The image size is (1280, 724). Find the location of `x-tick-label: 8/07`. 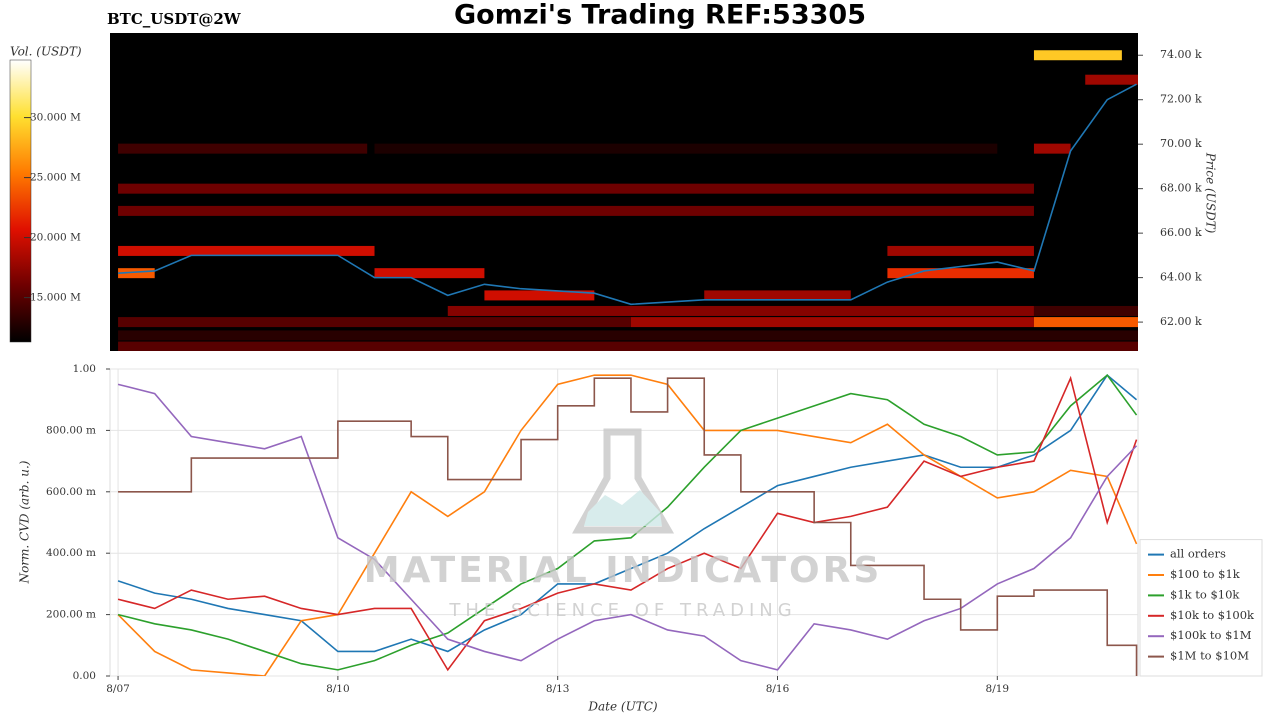

x-tick-label: 8/07 is located at coordinates (118, 689).